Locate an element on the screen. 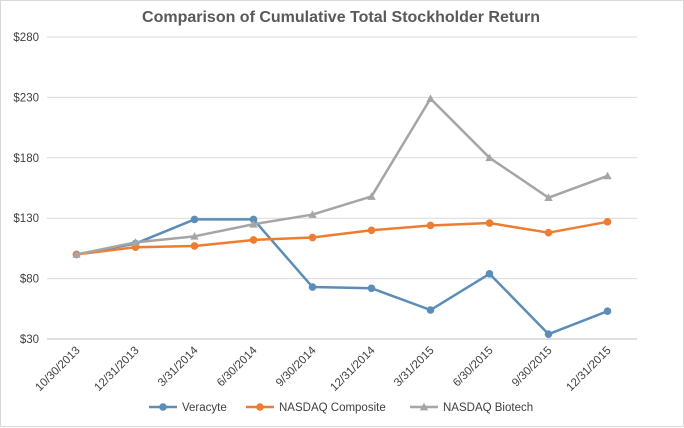 The image size is (684, 428). x-tick-label: 9/30/2014 is located at coordinates (296, 366).